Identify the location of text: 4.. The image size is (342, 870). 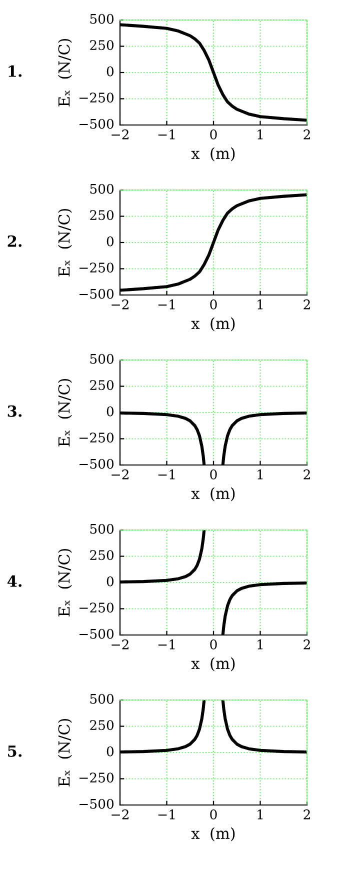
(14, 581).